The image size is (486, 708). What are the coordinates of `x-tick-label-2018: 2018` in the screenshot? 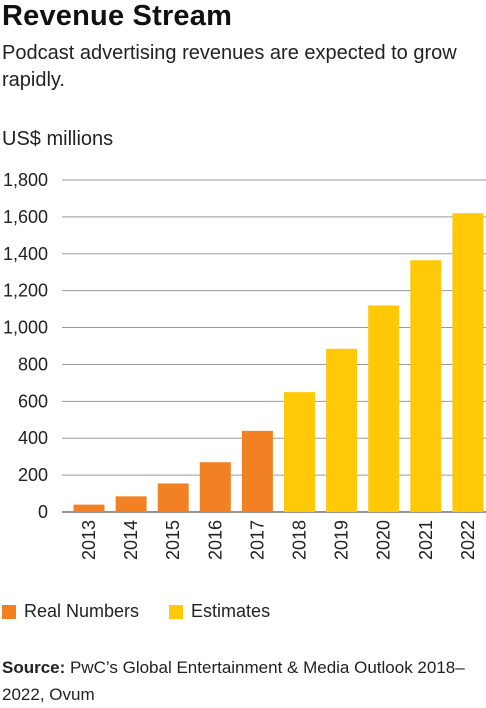 It's located at (300, 540).